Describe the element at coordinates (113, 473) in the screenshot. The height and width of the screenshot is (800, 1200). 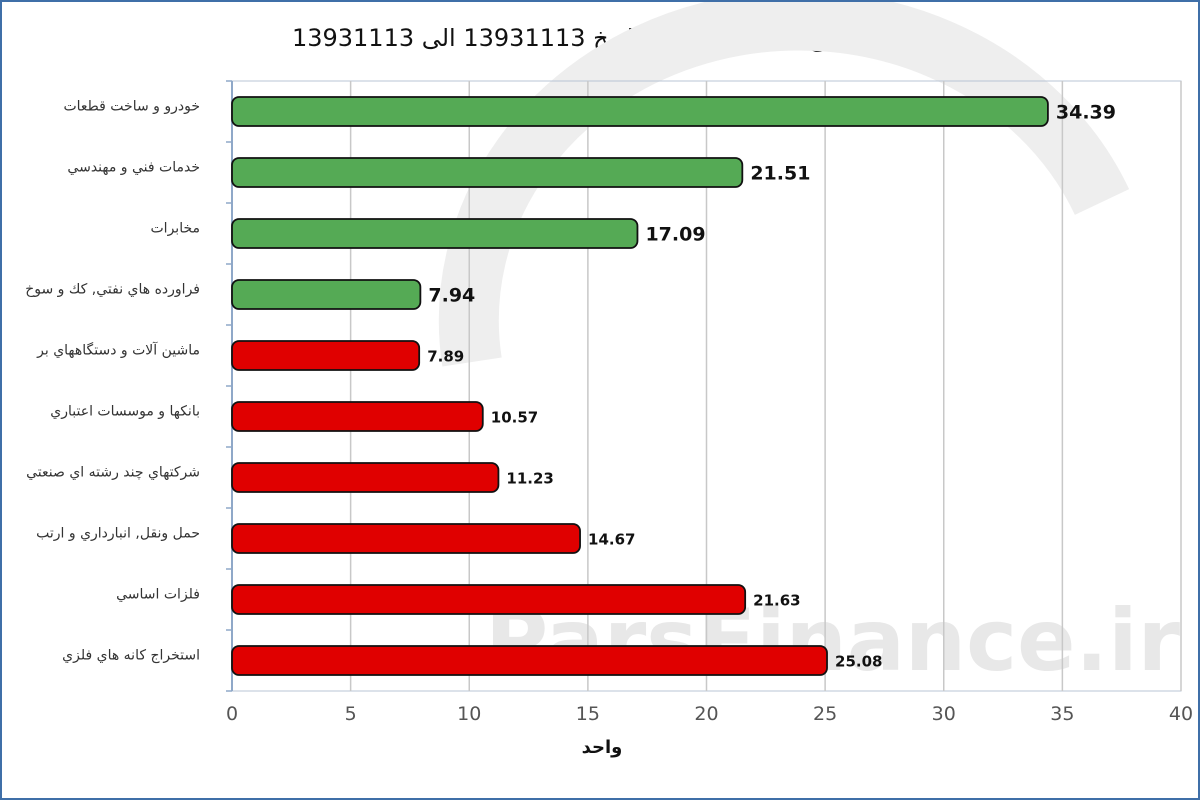
I see `category-label: شركتهاي چند رشته اي صنعتي` at that location.